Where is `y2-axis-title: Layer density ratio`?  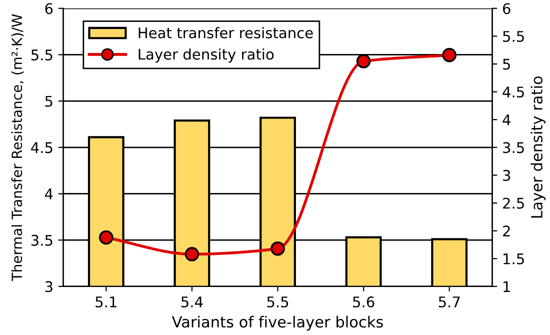
y2-axis-title: Layer density ratio is located at coordinates (538, 147).